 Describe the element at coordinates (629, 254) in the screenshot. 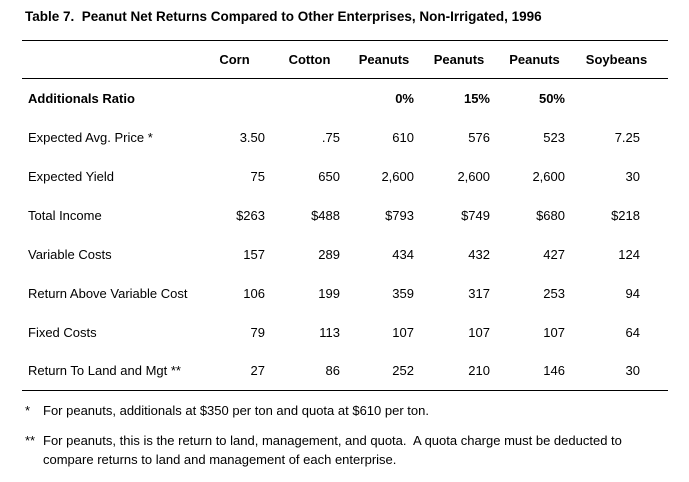

I see `cell-value: 124` at that location.